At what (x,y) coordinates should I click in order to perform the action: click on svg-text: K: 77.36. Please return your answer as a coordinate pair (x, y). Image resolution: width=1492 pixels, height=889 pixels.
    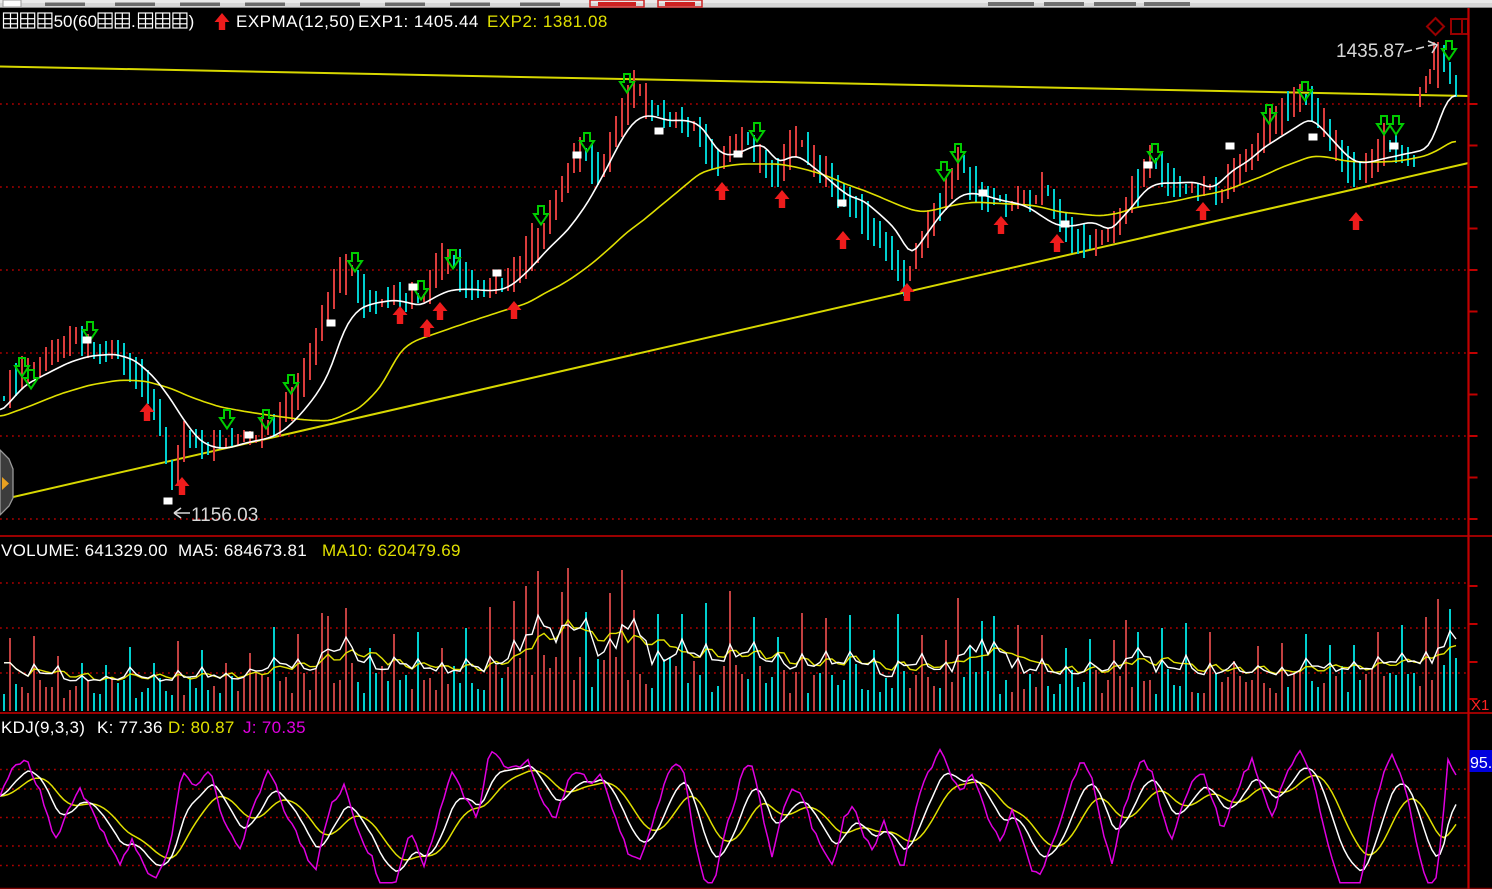
    Looking at the image, I should click on (130, 727).